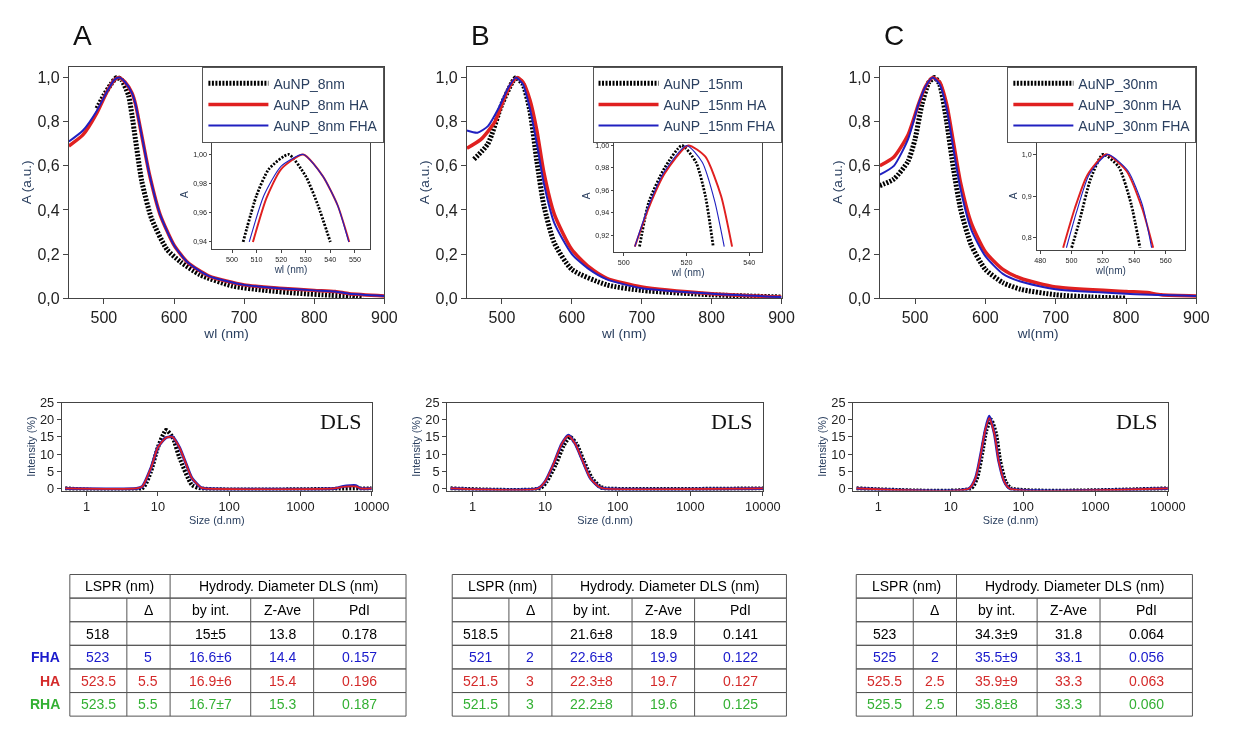 This screenshot has width=1235, height=731. Describe the element at coordinates (82, 35) in the screenshot. I see `chart-title: A` at that location.